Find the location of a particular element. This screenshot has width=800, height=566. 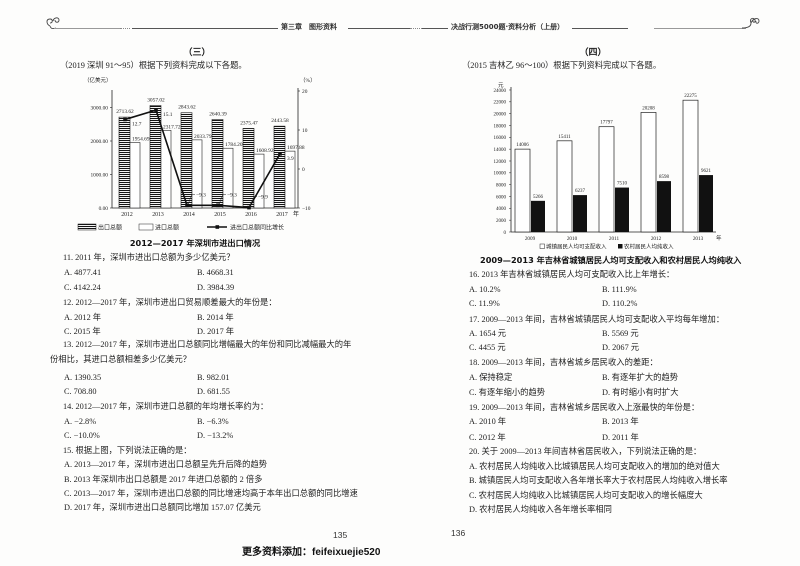

import-value-label: 1954.69 is located at coordinates (141, 140).